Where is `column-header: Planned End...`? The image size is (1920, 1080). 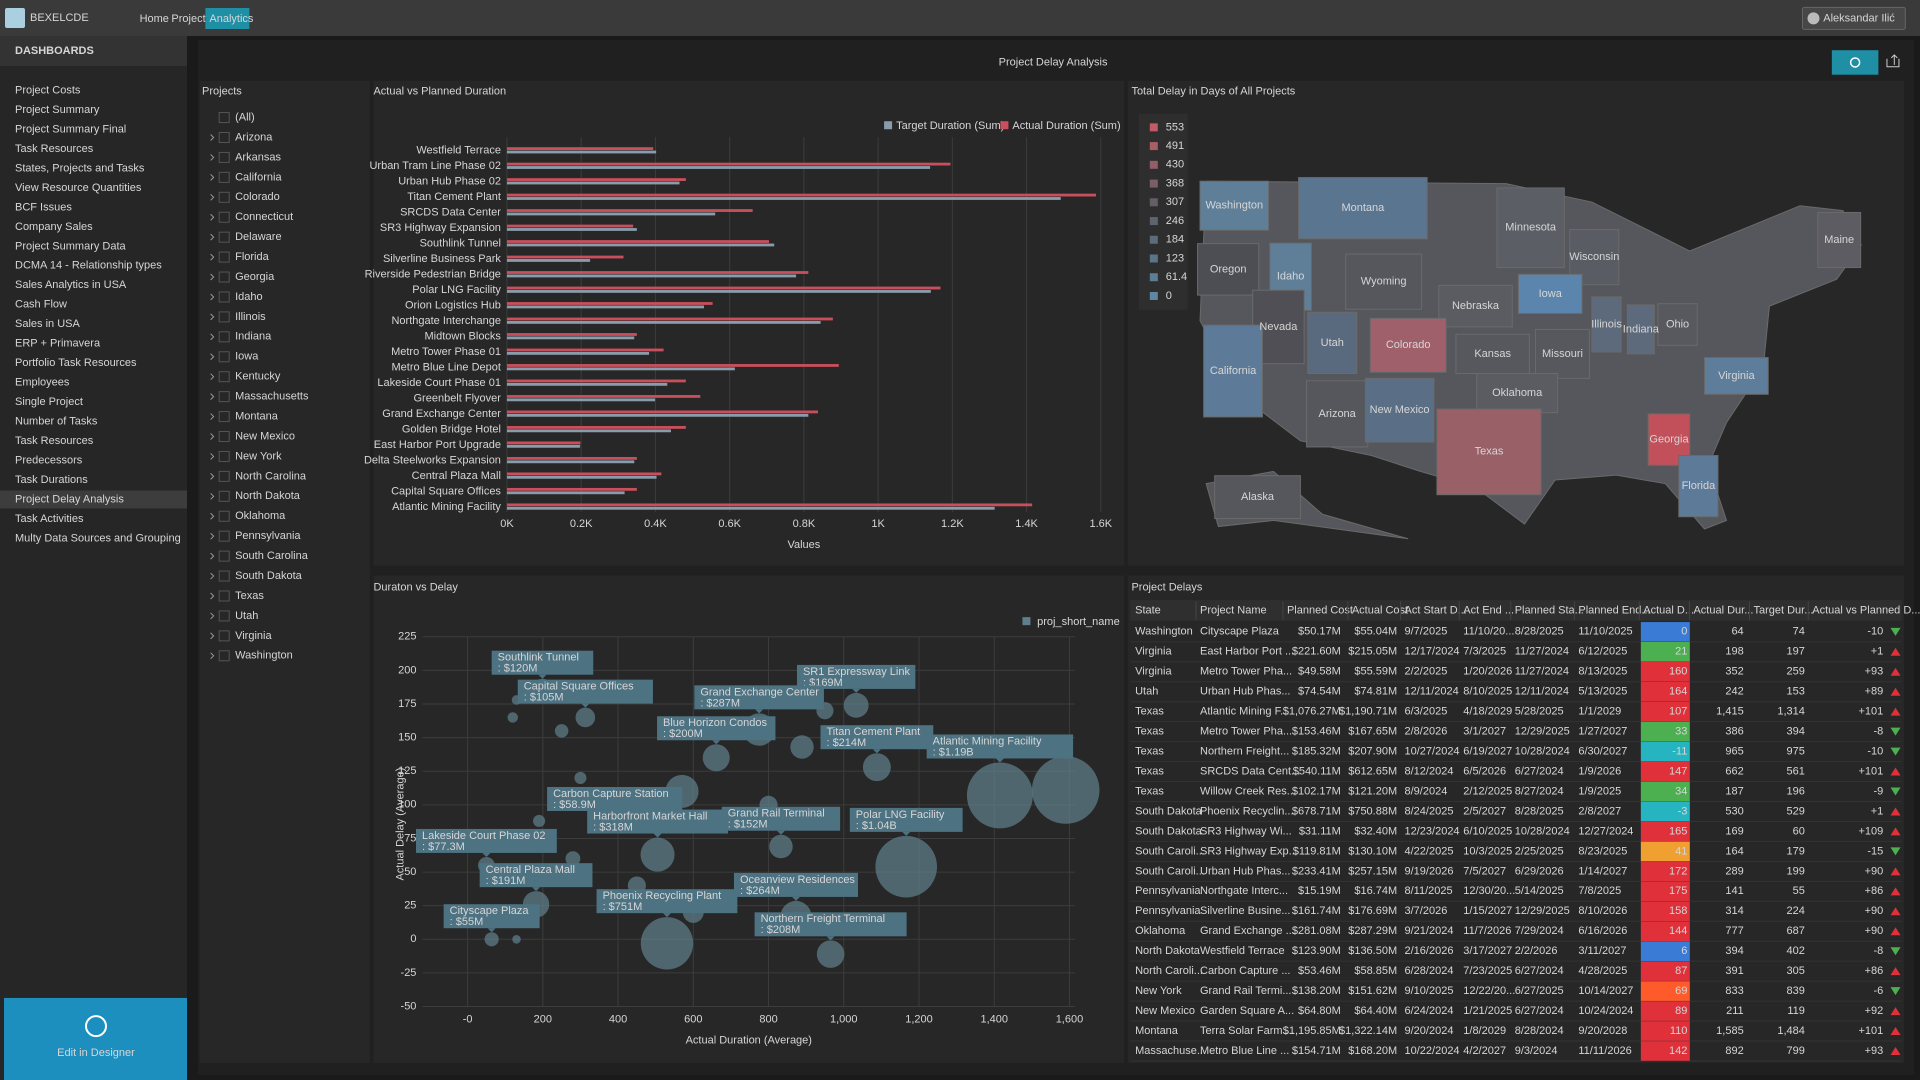 column-header: Planned End... is located at coordinates (1614, 610).